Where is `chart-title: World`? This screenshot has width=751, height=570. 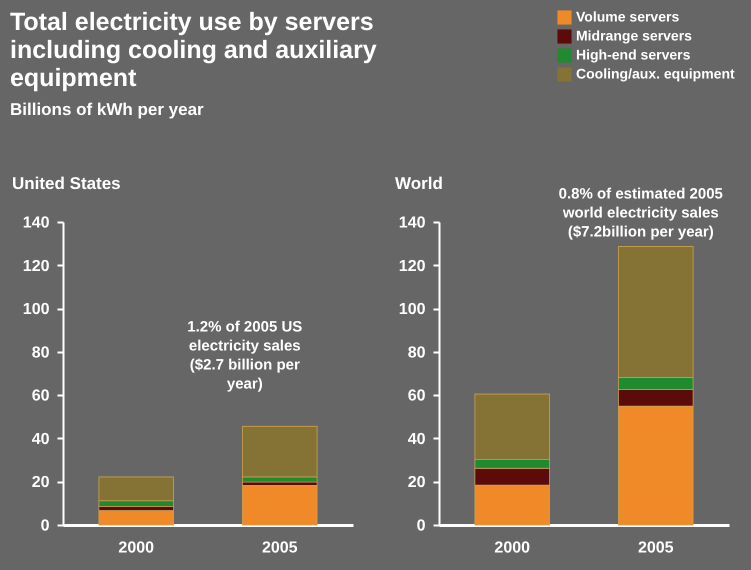
chart-title: World is located at coordinates (419, 184).